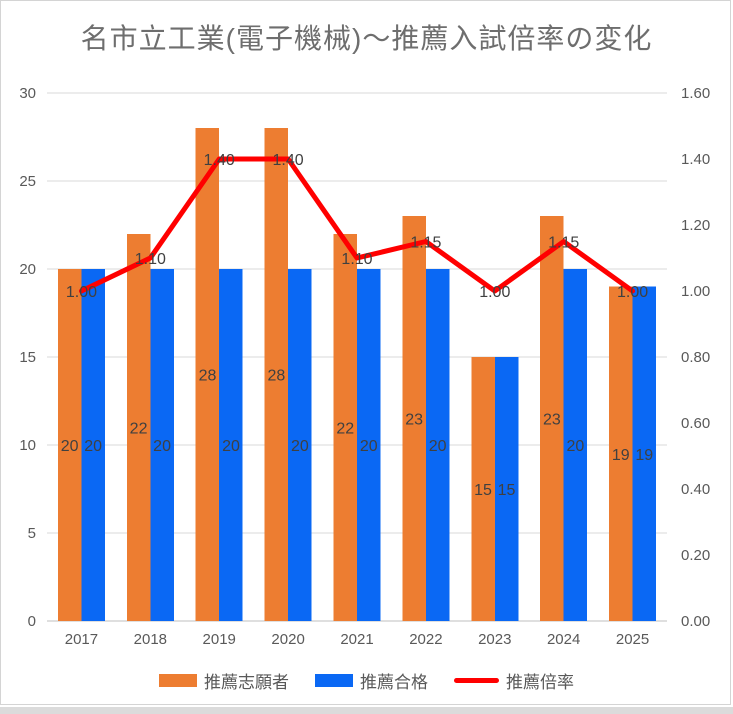  I want to click on bar-accepted-2019, so click(231, 445).